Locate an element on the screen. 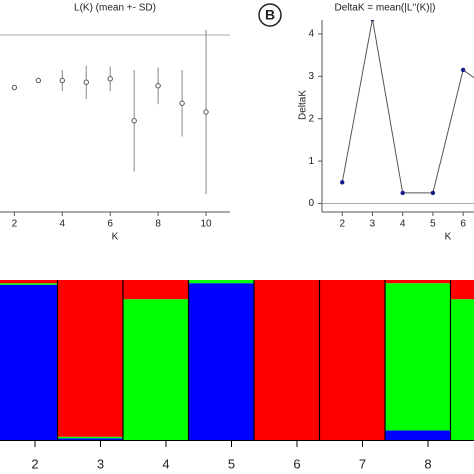  plot is located at coordinates (407, 108).